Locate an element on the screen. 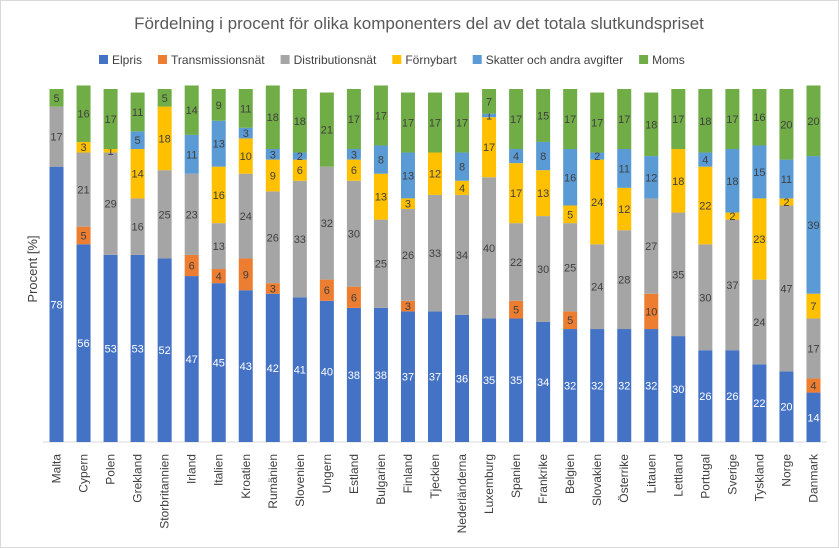 This screenshot has height=548, width=839. data-label-litauen-transmissionsnat: 10 is located at coordinates (651, 312).